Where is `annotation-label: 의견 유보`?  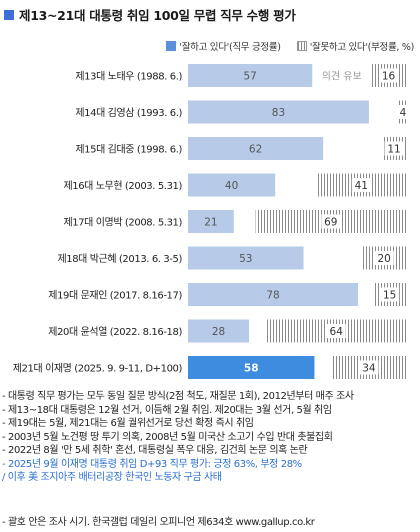 annotation-label: 의견 유보 is located at coordinates (342, 77).